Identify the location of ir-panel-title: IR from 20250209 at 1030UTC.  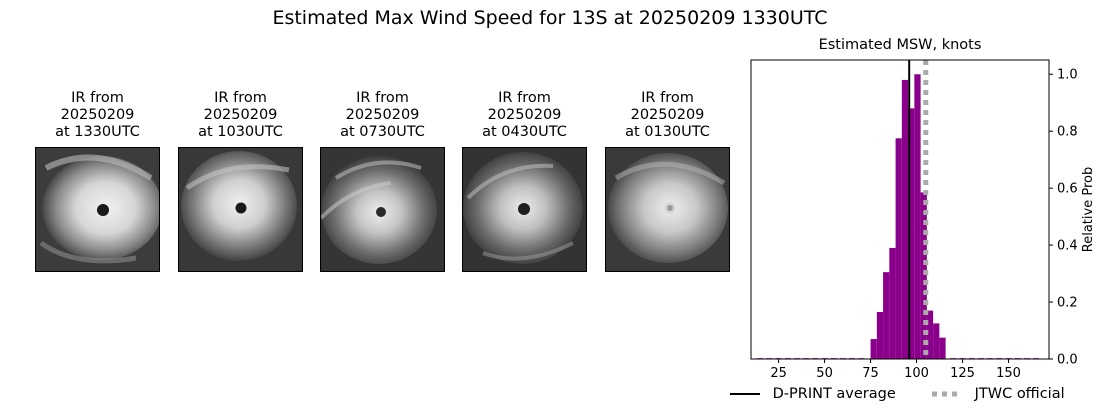
(240, 115).